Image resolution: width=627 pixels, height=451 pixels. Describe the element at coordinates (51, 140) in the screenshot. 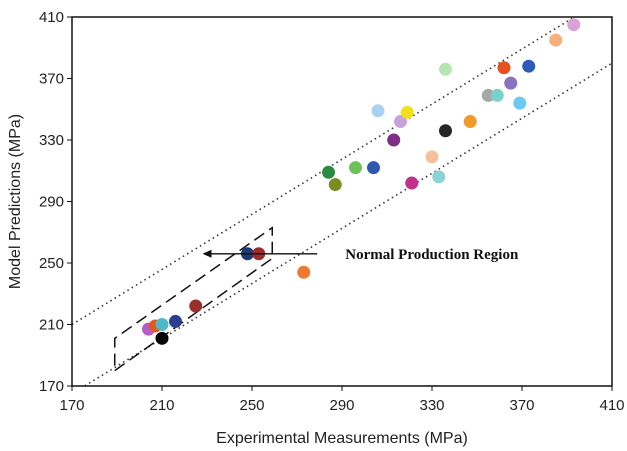

I see `y-tick-label: 330` at that location.